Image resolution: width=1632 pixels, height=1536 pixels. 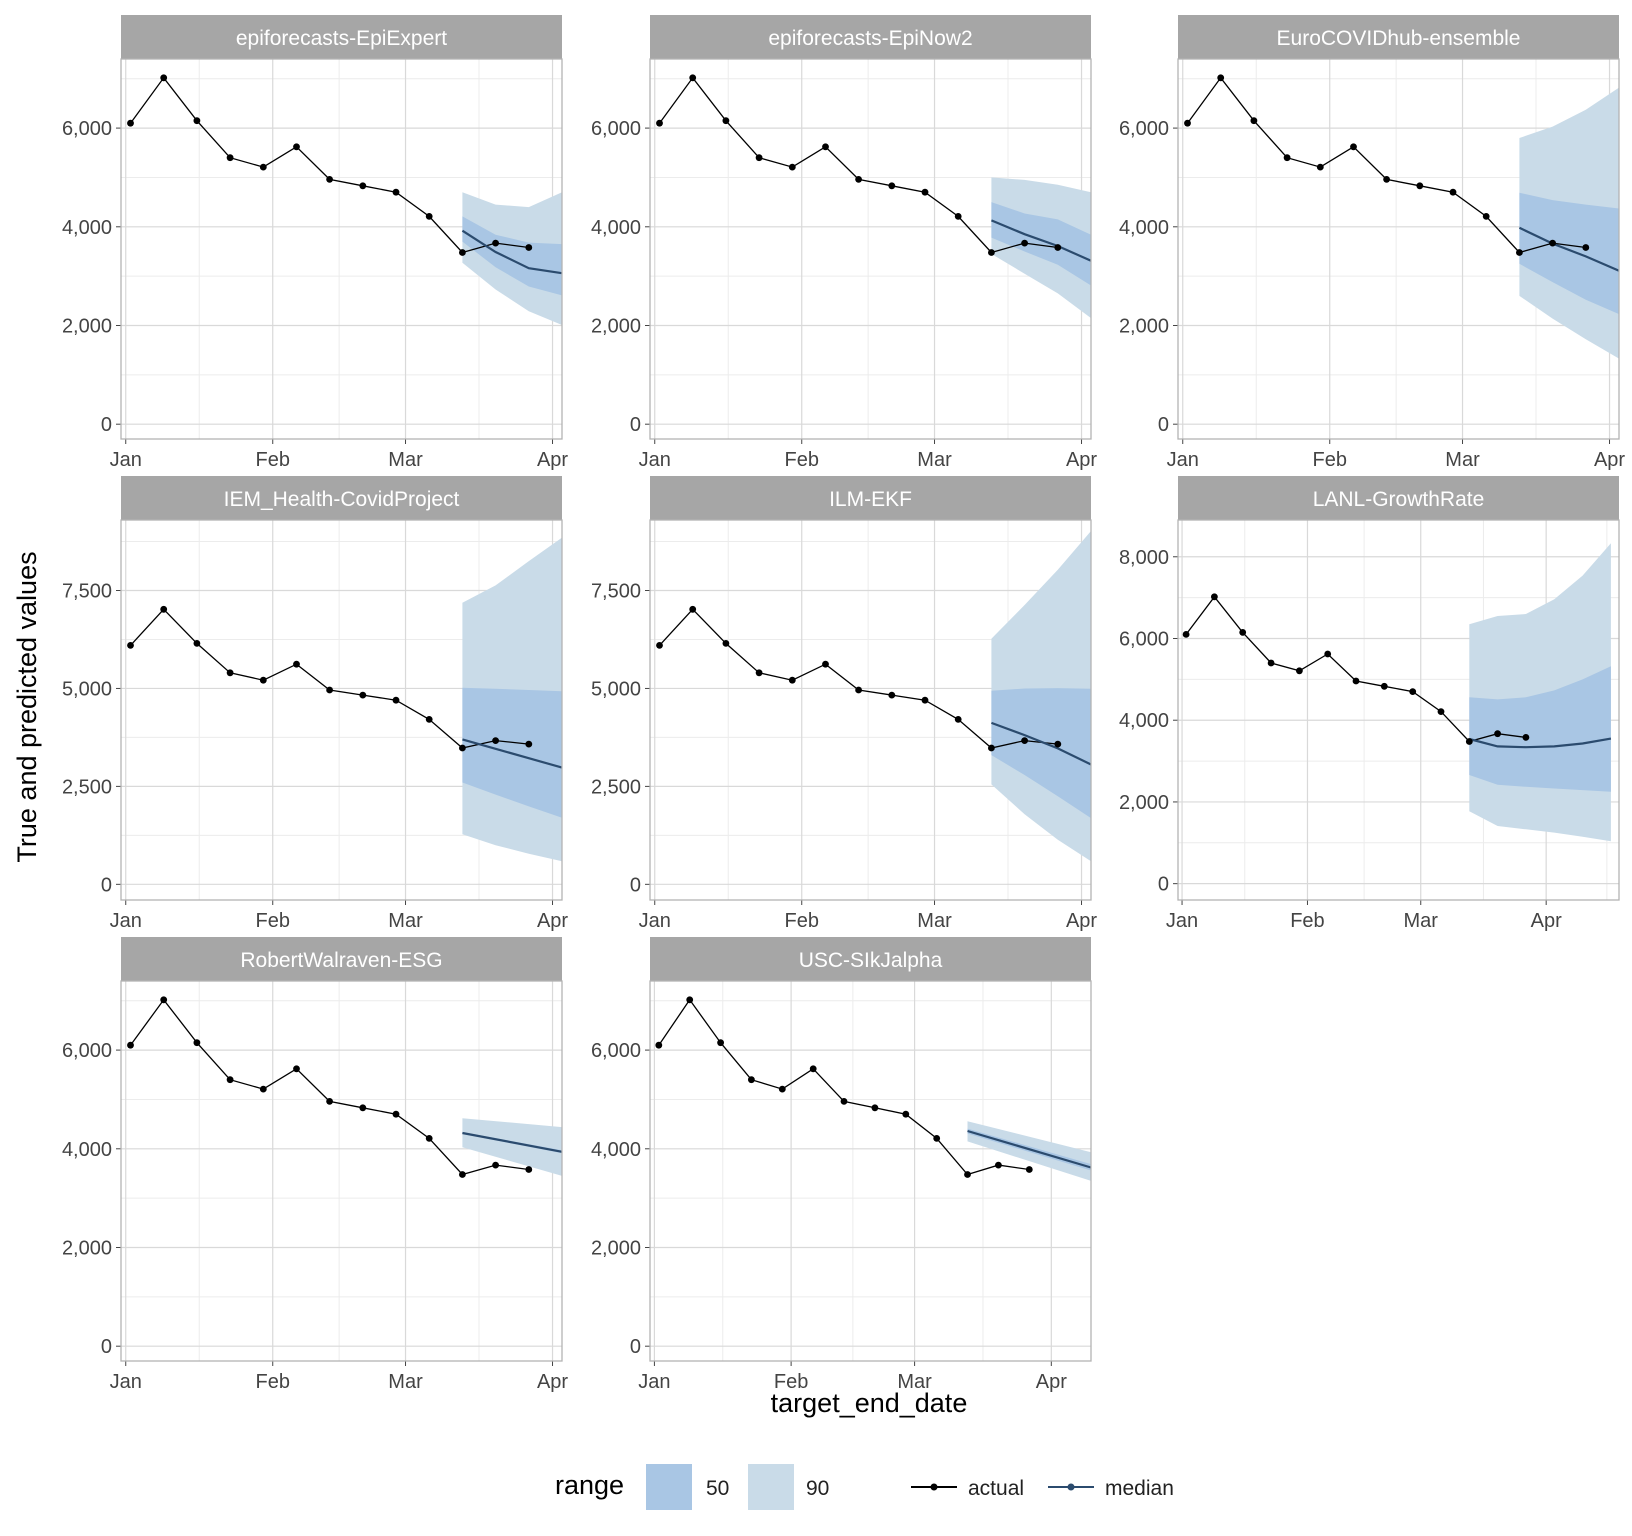 I want to click on facet-title: RobertWalraven-ESG, so click(x=341, y=960).